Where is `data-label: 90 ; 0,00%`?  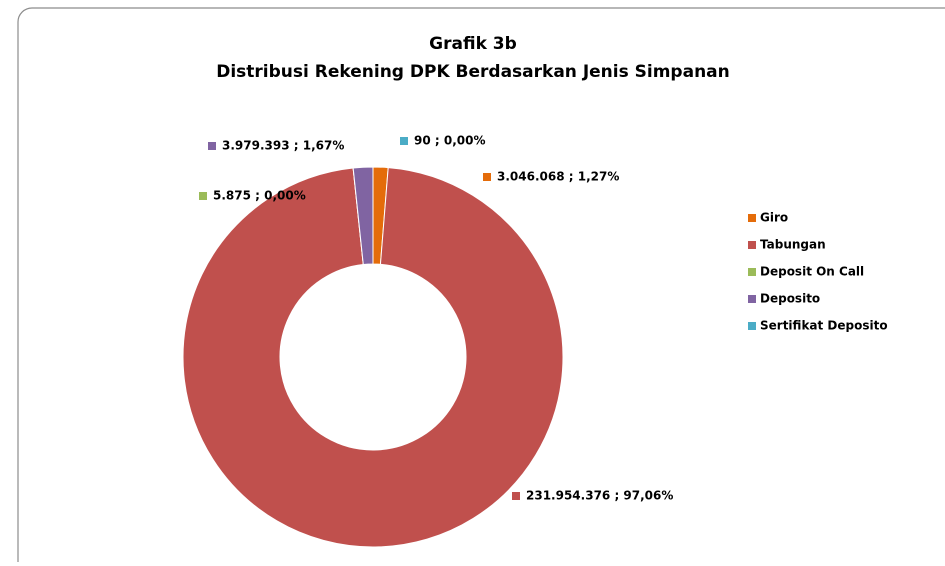 data-label: 90 ; 0,00% is located at coordinates (449, 141).